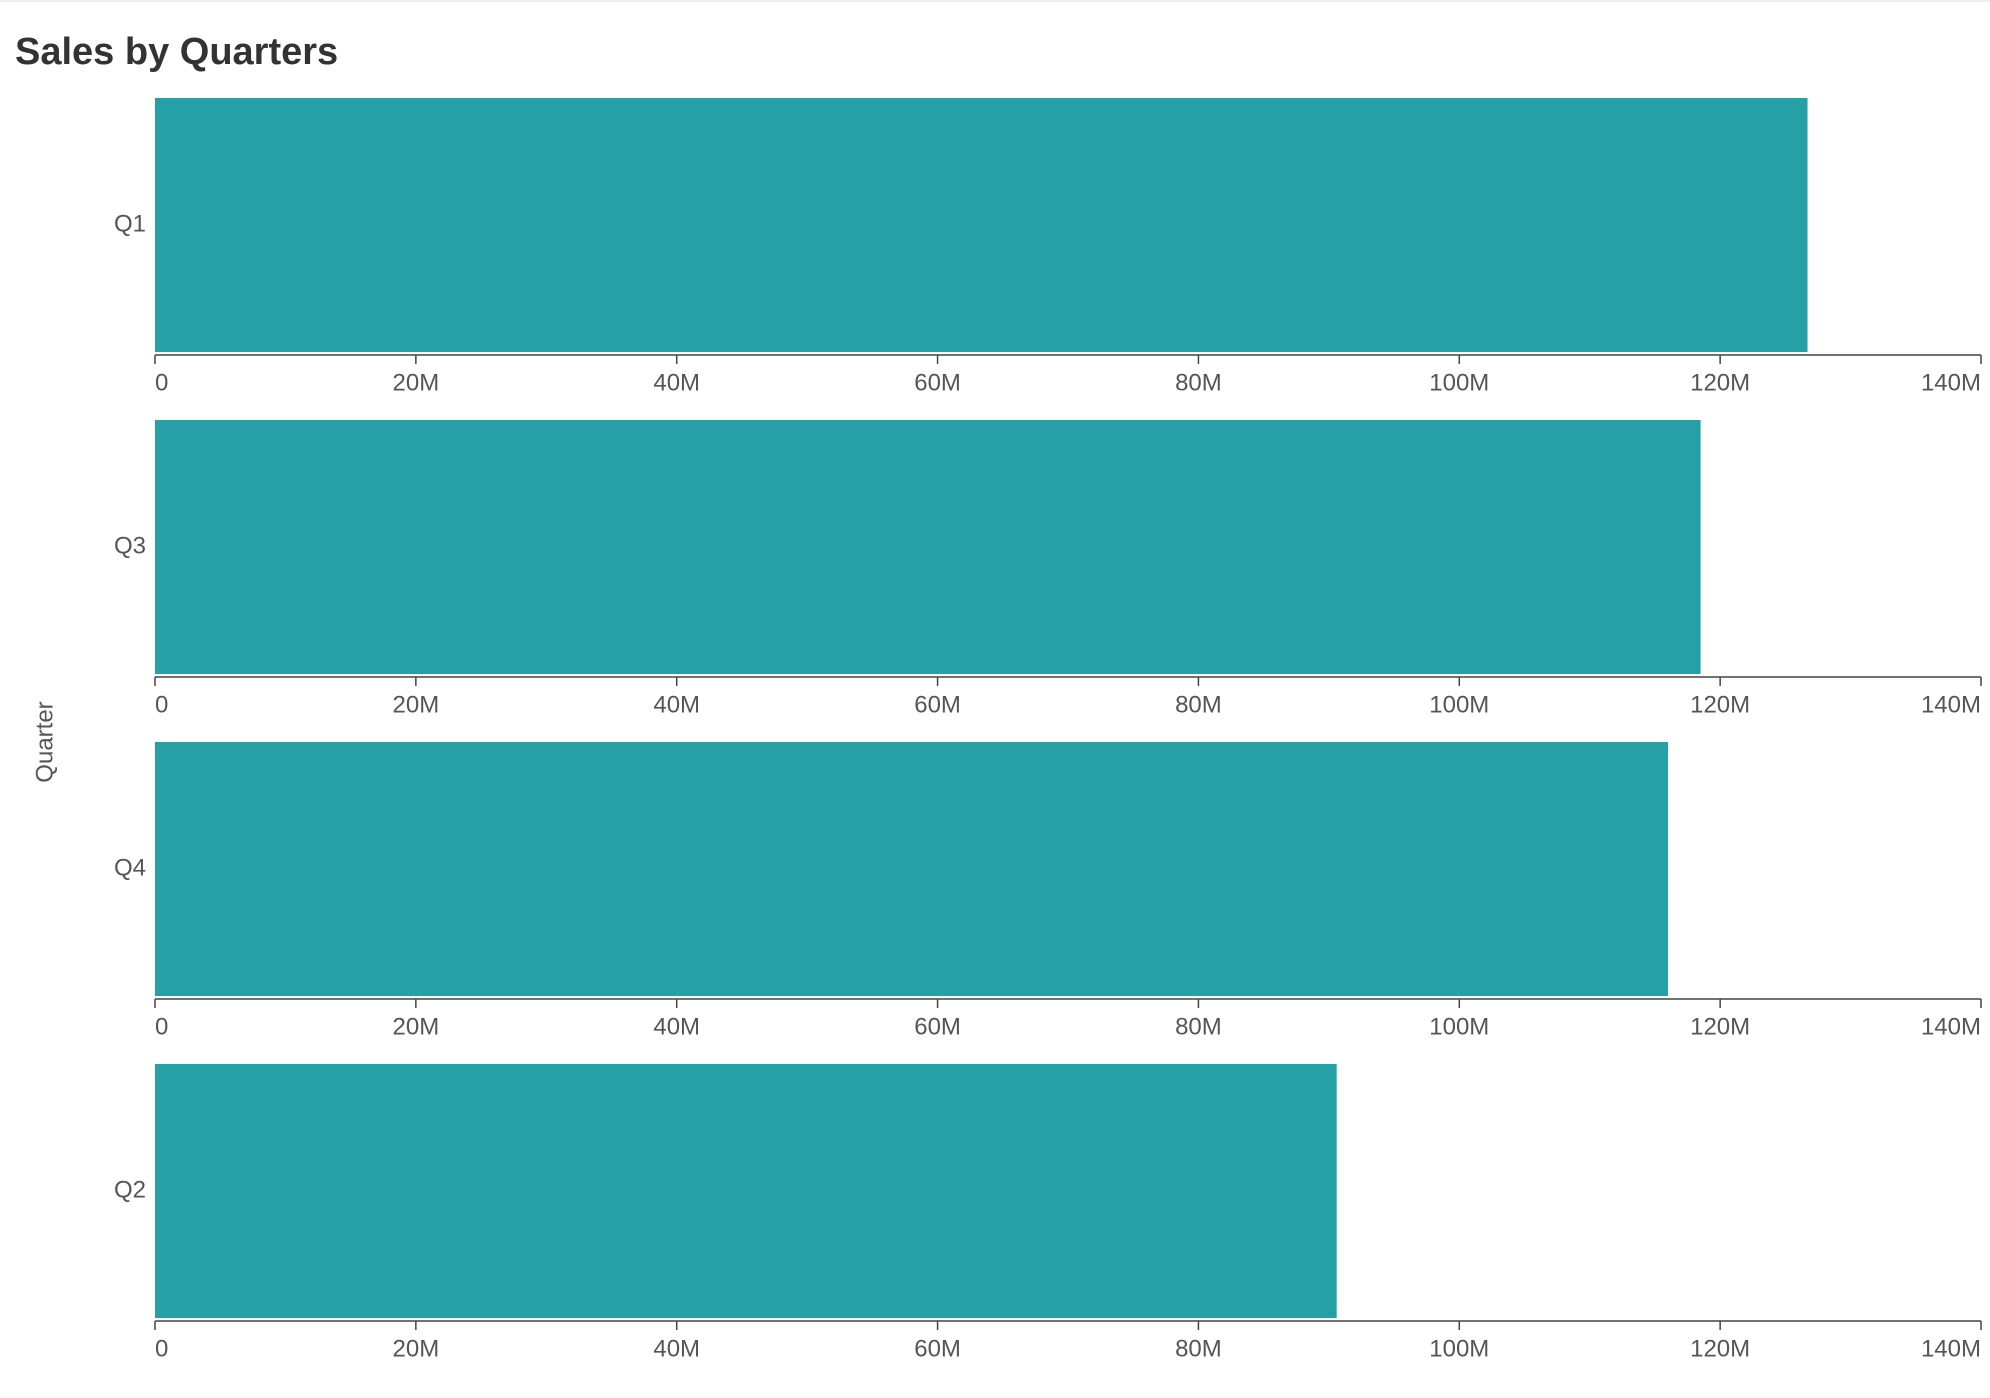  I want to click on y-tick-label: Q3, so click(130, 545).